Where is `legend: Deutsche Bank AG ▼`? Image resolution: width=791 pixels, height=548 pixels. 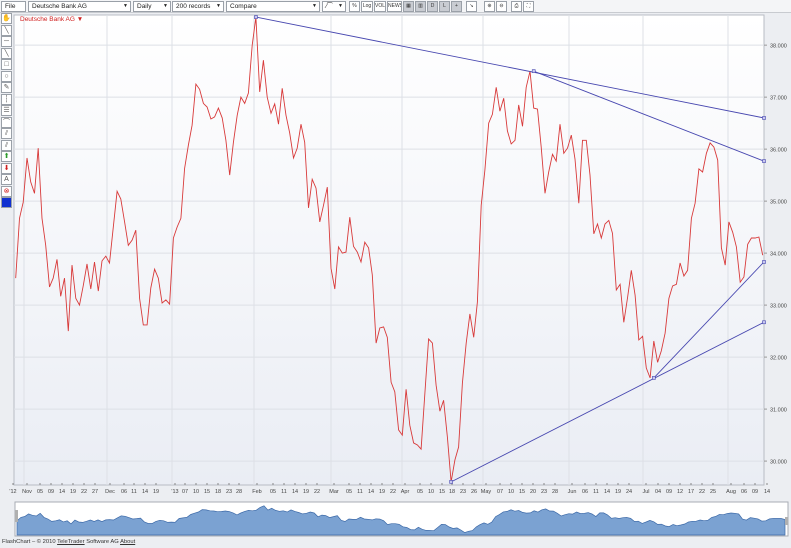
legend: Deutsche Bank AG ▼ is located at coordinates (51, 19).